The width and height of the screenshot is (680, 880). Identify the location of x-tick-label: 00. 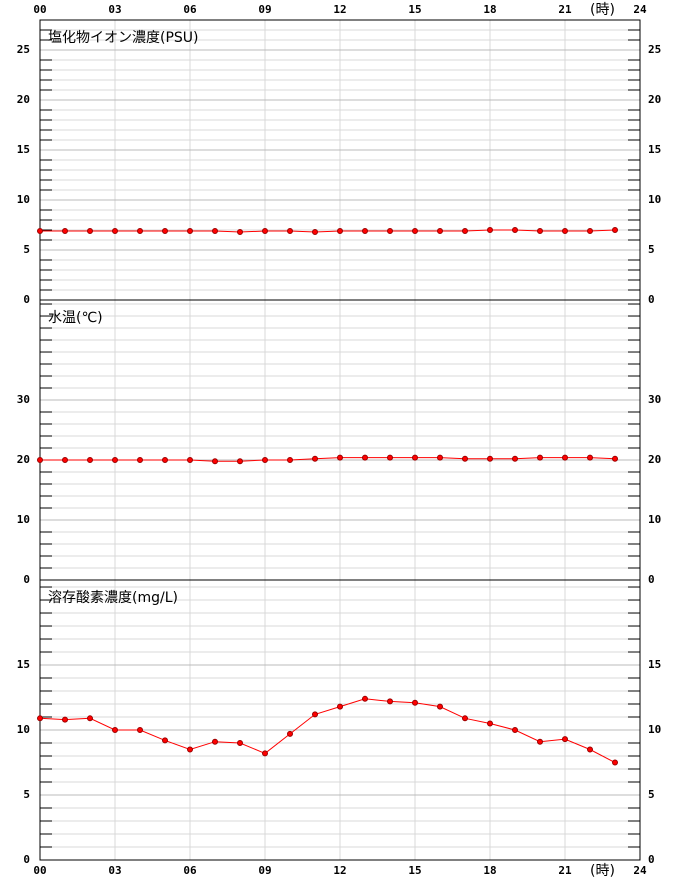
(39, 9).